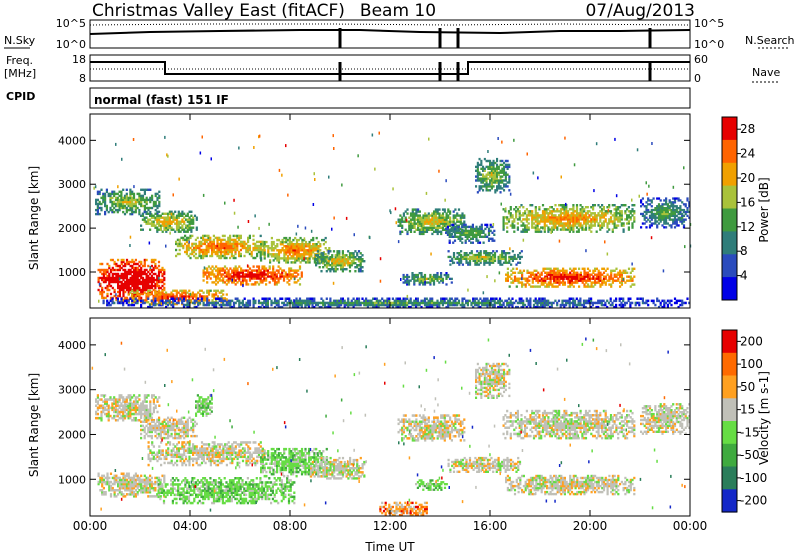  Describe the element at coordinates (20, 40) in the screenshot. I see `nsky-label: N.Sky` at that location.